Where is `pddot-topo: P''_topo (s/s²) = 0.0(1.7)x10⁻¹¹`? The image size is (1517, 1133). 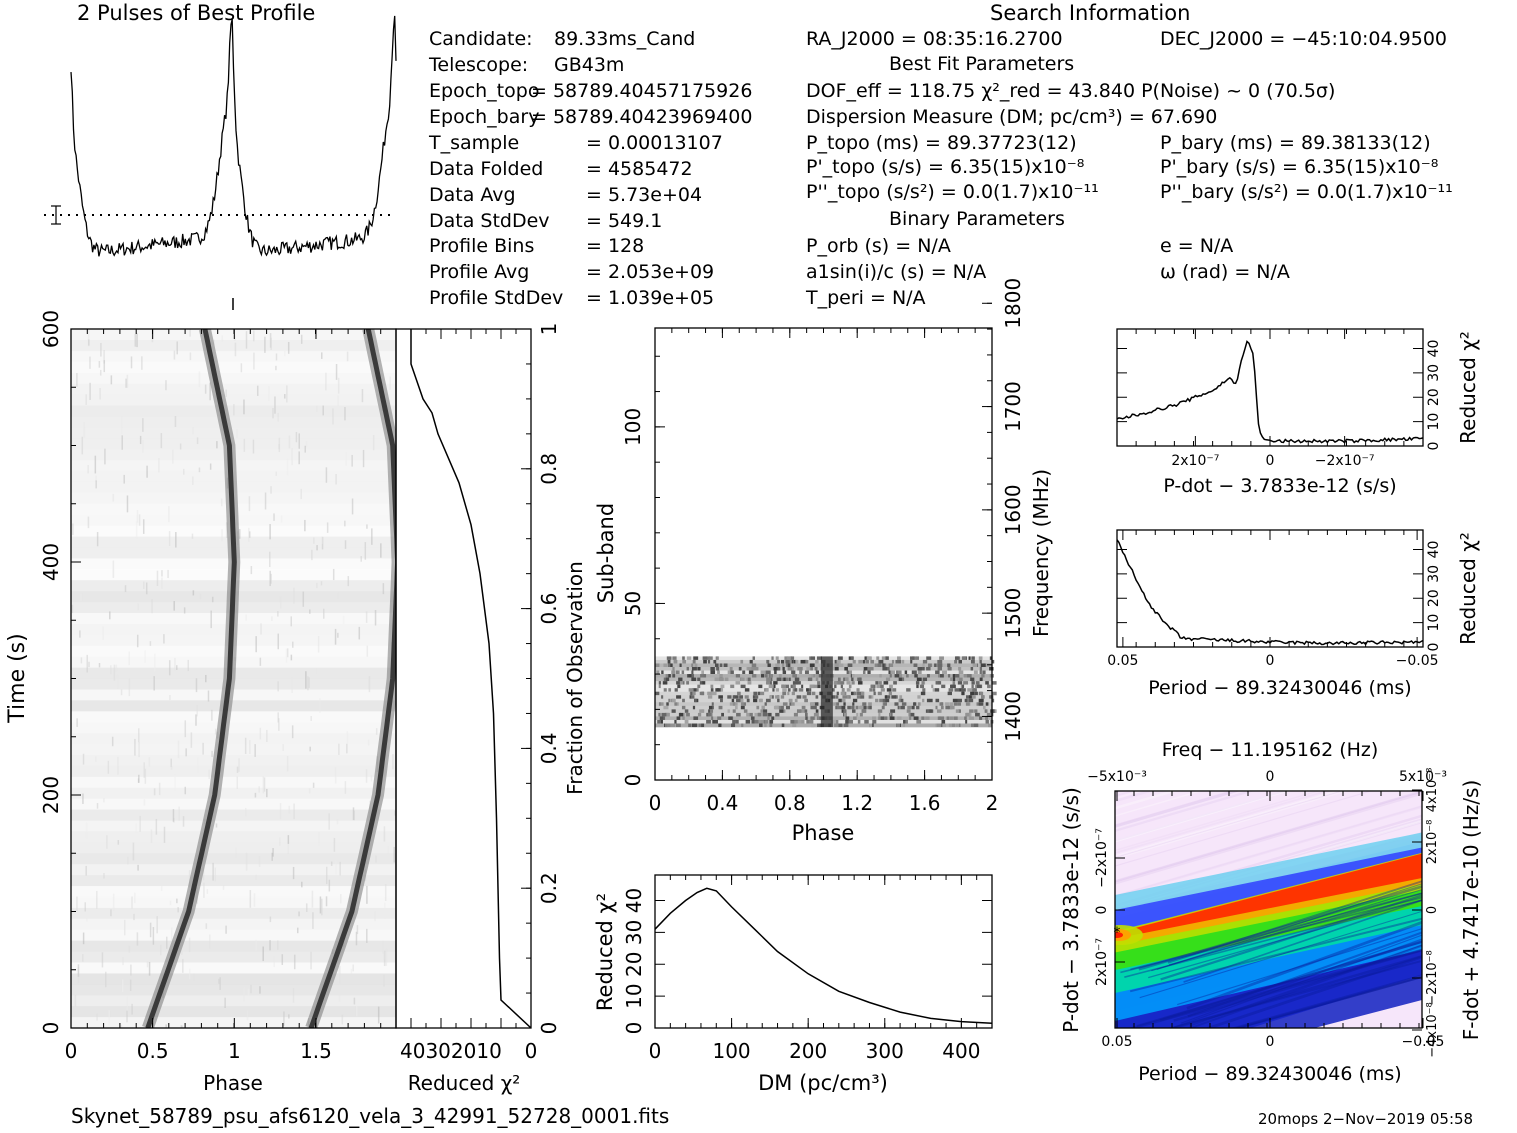
pddot-topo: P''_topo (s/s²) = 0.0(1.7)x10⁻¹¹ is located at coordinates (952, 192).